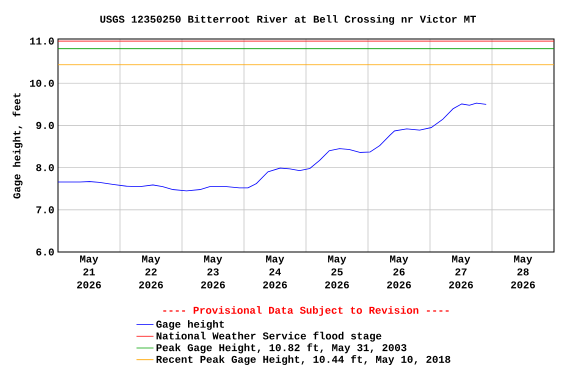 The height and width of the screenshot is (384, 576). Describe the element at coordinates (306, 311) in the screenshot. I see `text: ---- Provisional Data Subject to Revision ----` at that location.